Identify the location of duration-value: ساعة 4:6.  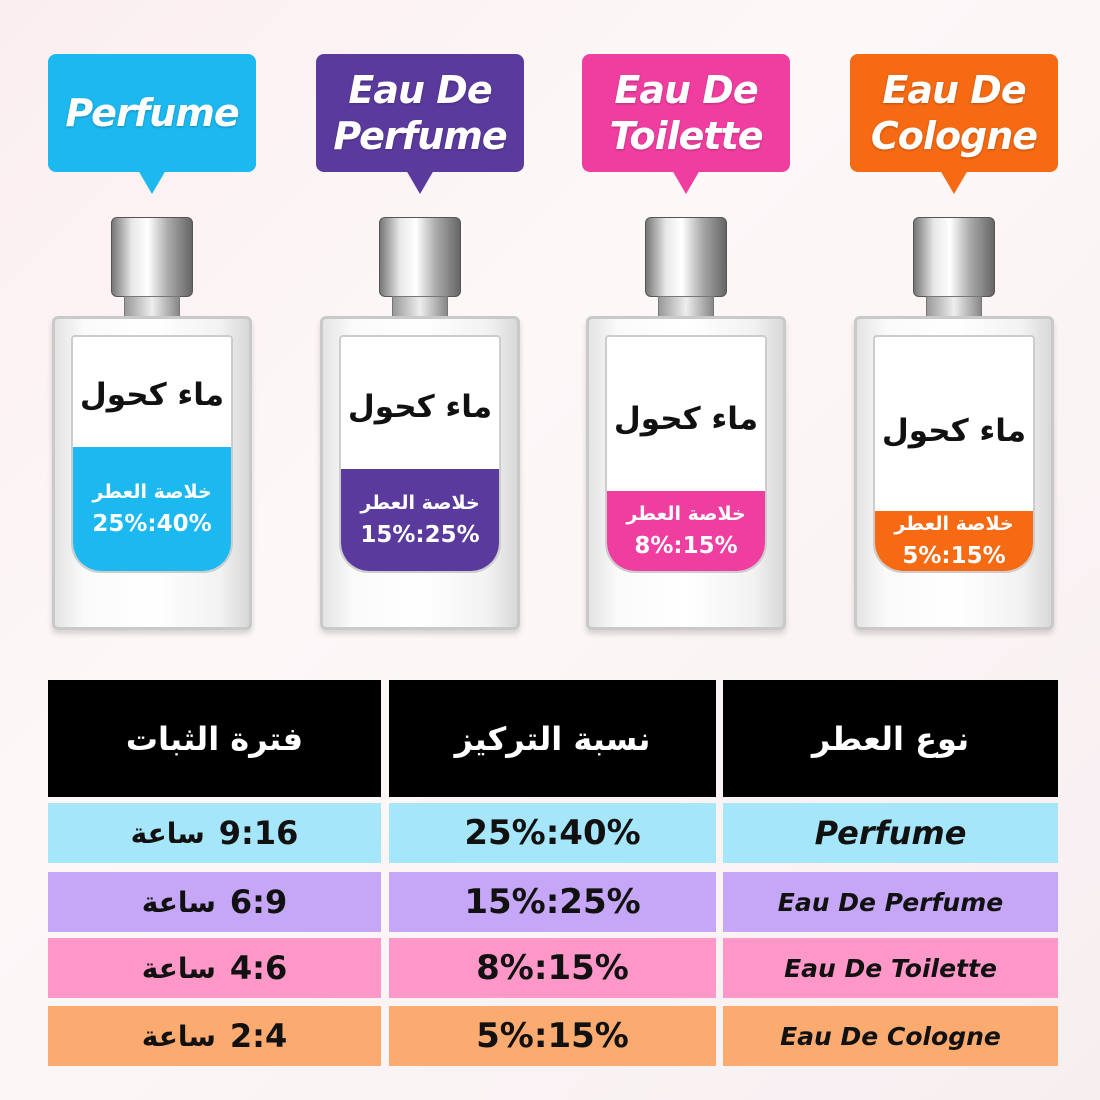
(214, 968).